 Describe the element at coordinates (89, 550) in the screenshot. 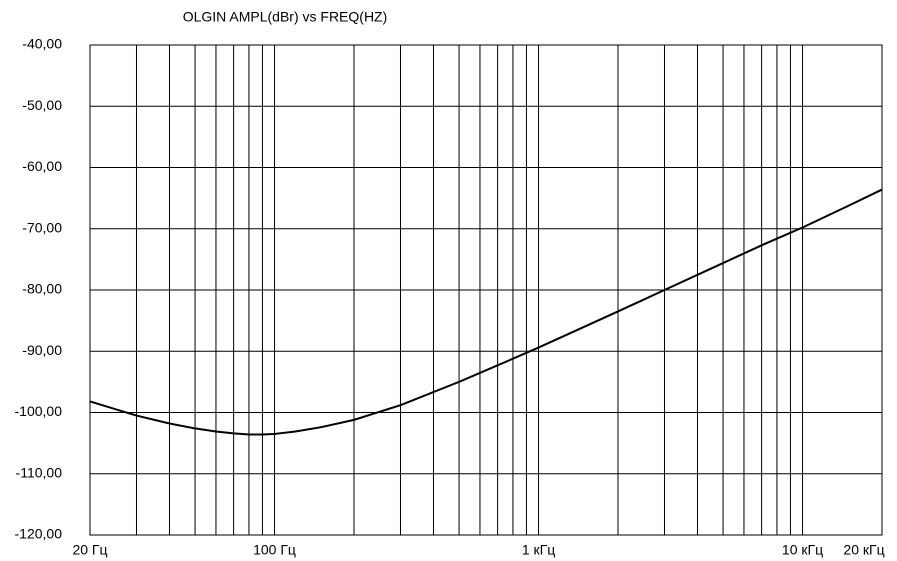

I see `x-tick-label: 20 Гц` at that location.